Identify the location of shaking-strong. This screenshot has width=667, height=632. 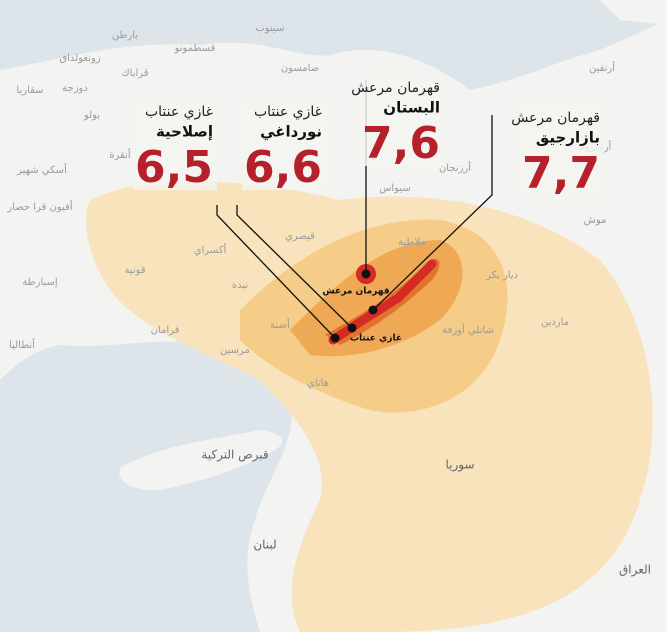
(376, 298).